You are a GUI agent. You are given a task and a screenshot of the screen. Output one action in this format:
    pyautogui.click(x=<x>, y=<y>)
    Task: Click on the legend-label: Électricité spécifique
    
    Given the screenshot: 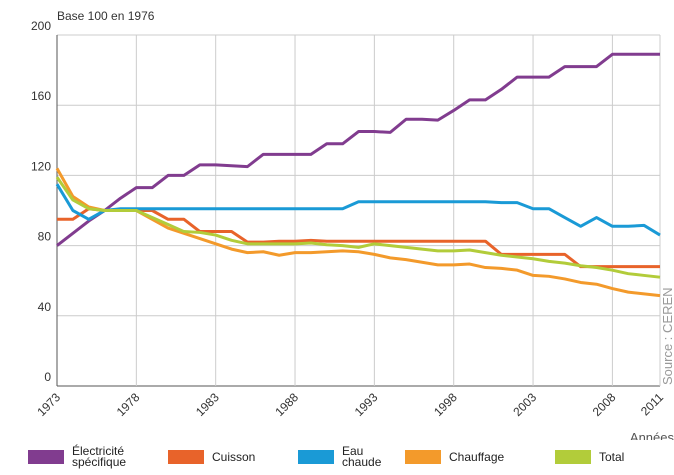 What is the action you would take?
    pyautogui.click(x=99, y=456)
    